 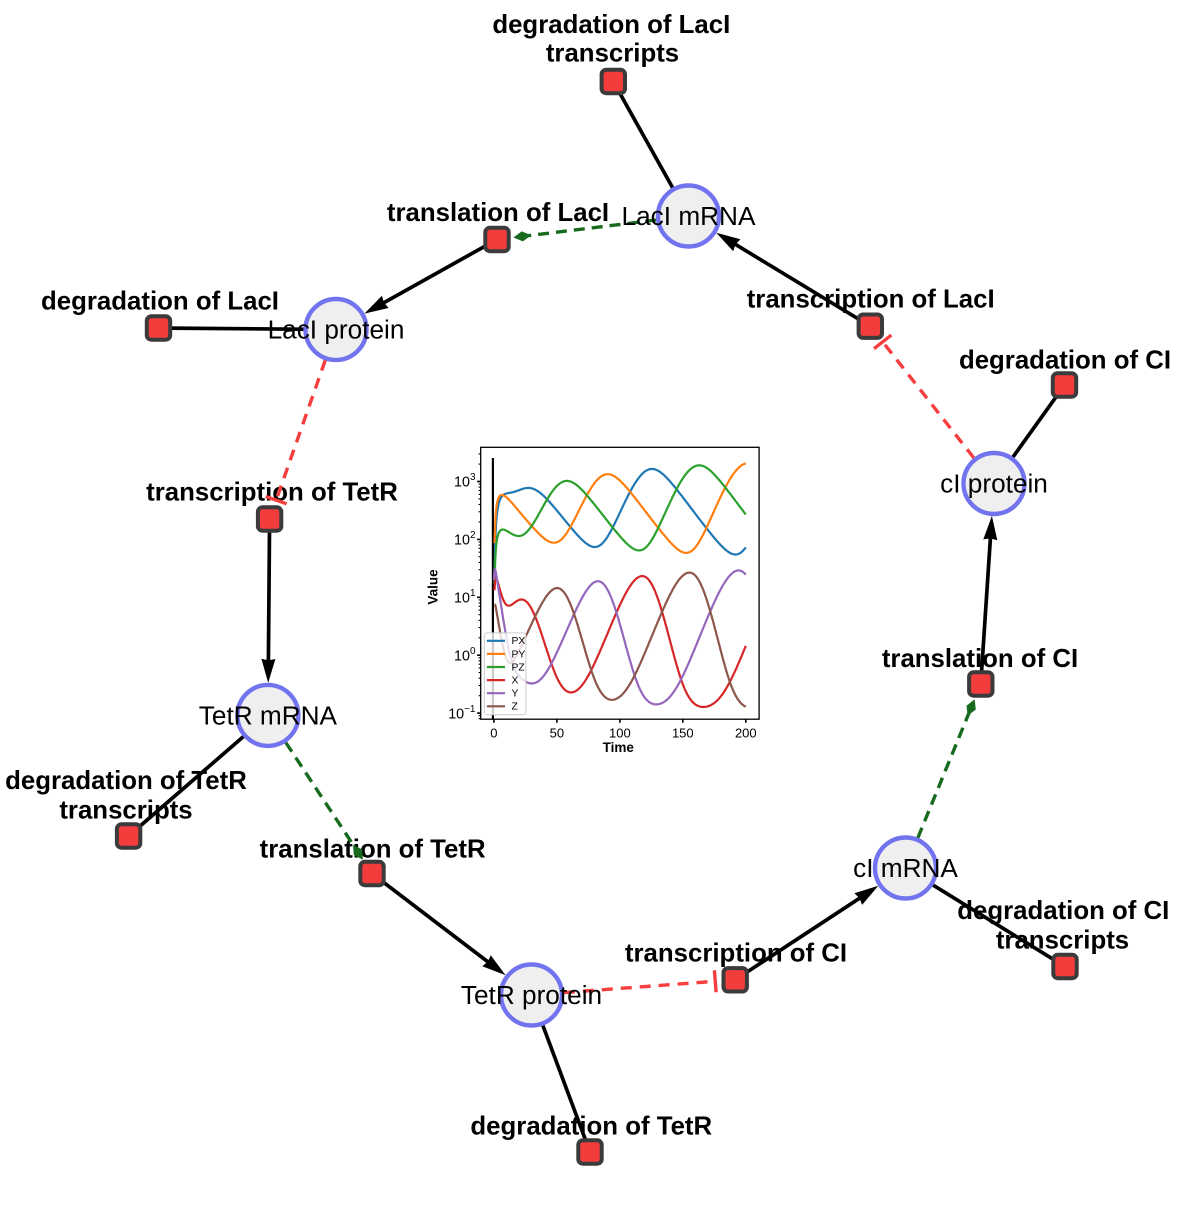 I want to click on svg-text: 200, so click(x=746, y=732).